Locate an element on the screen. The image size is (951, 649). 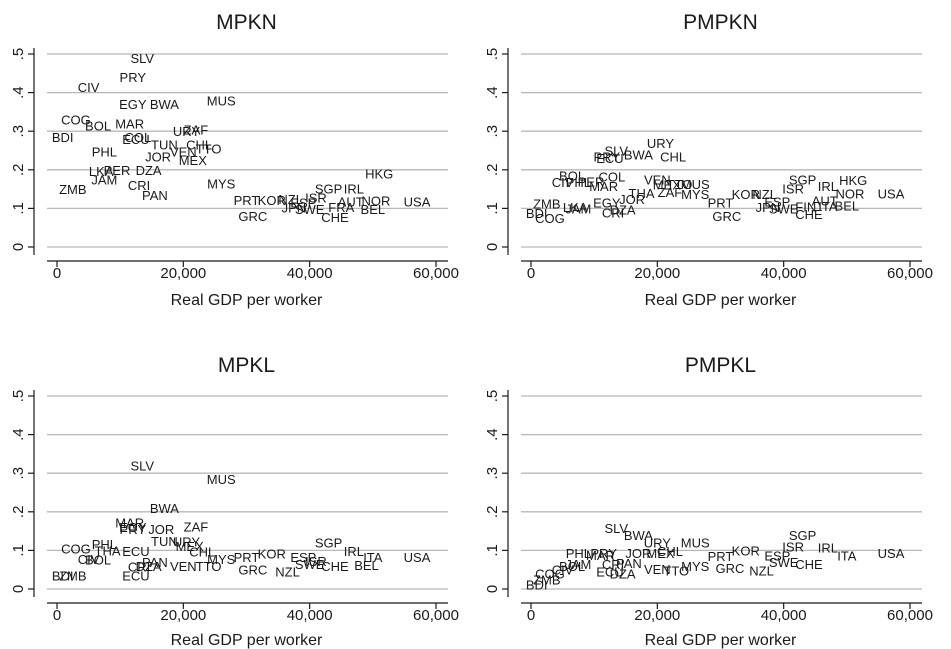
data-point-fra: FRA is located at coordinates (341, 207).